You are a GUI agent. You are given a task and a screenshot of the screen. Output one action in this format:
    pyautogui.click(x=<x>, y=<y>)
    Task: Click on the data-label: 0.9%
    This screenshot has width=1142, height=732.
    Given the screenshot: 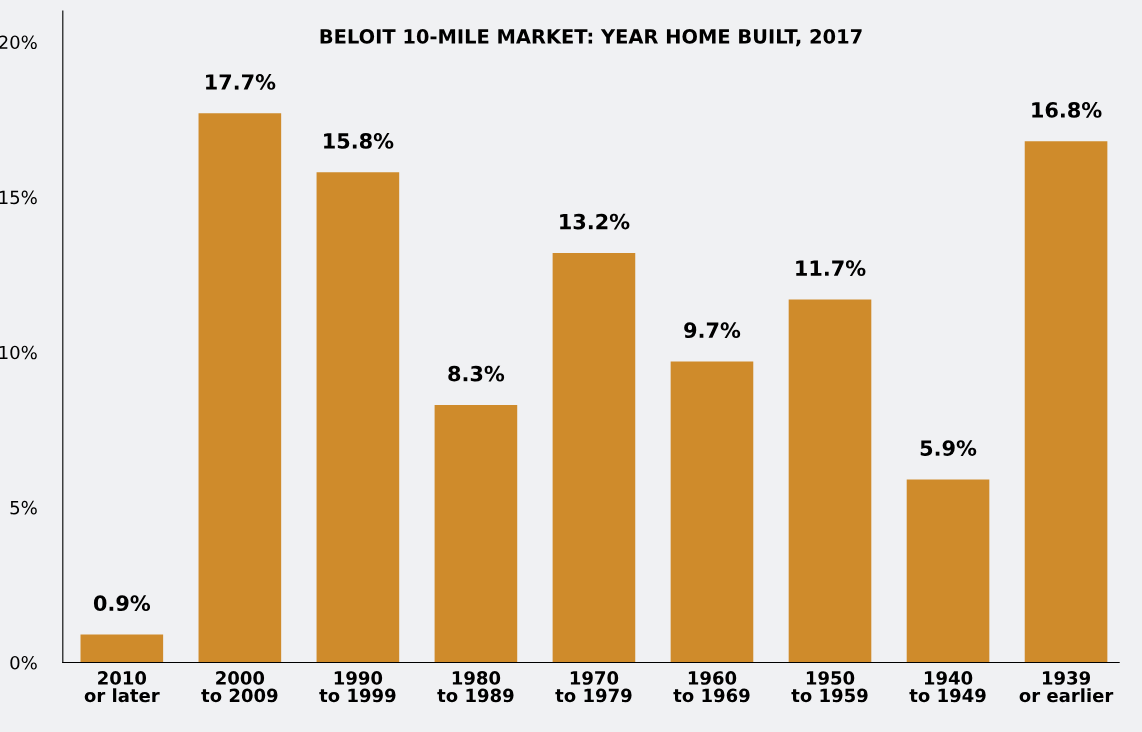 What is the action you would take?
    pyautogui.click(x=122, y=603)
    